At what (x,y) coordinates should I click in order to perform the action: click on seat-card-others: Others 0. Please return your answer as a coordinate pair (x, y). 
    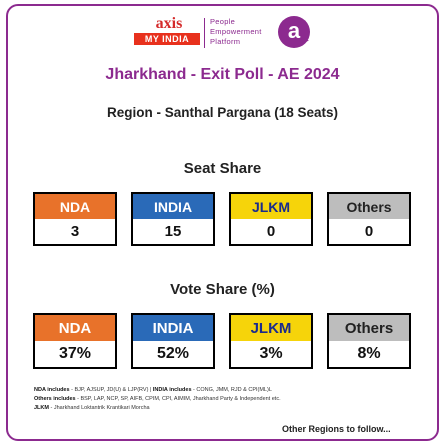
    Looking at the image, I should click on (369, 219).